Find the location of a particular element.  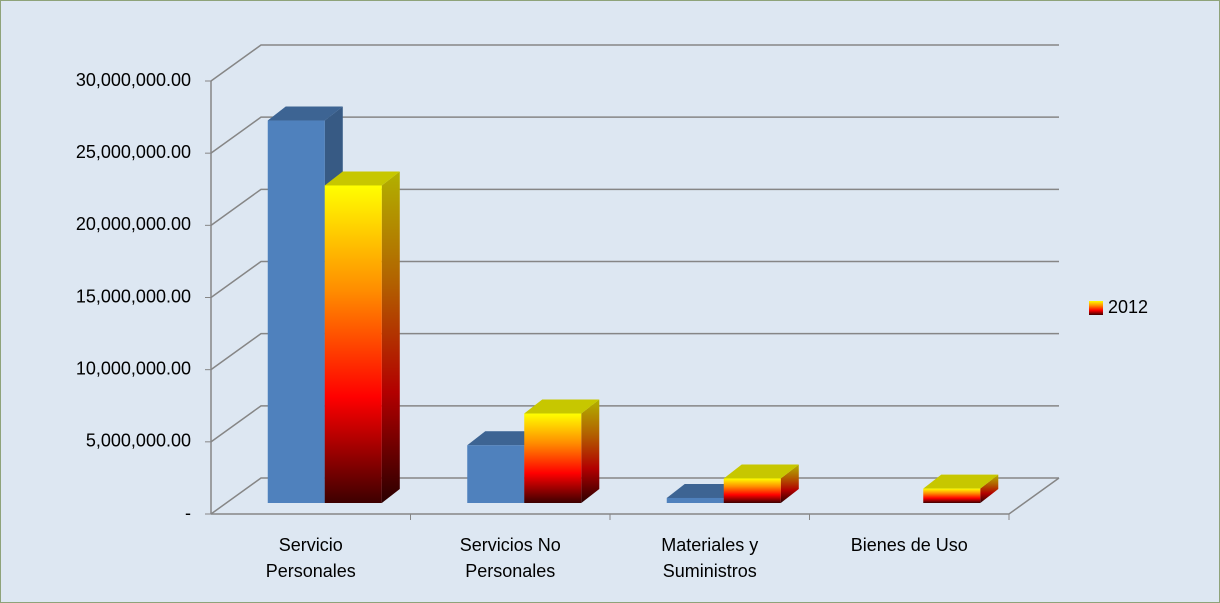

legend-label: 2012 is located at coordinates (1128, 307).